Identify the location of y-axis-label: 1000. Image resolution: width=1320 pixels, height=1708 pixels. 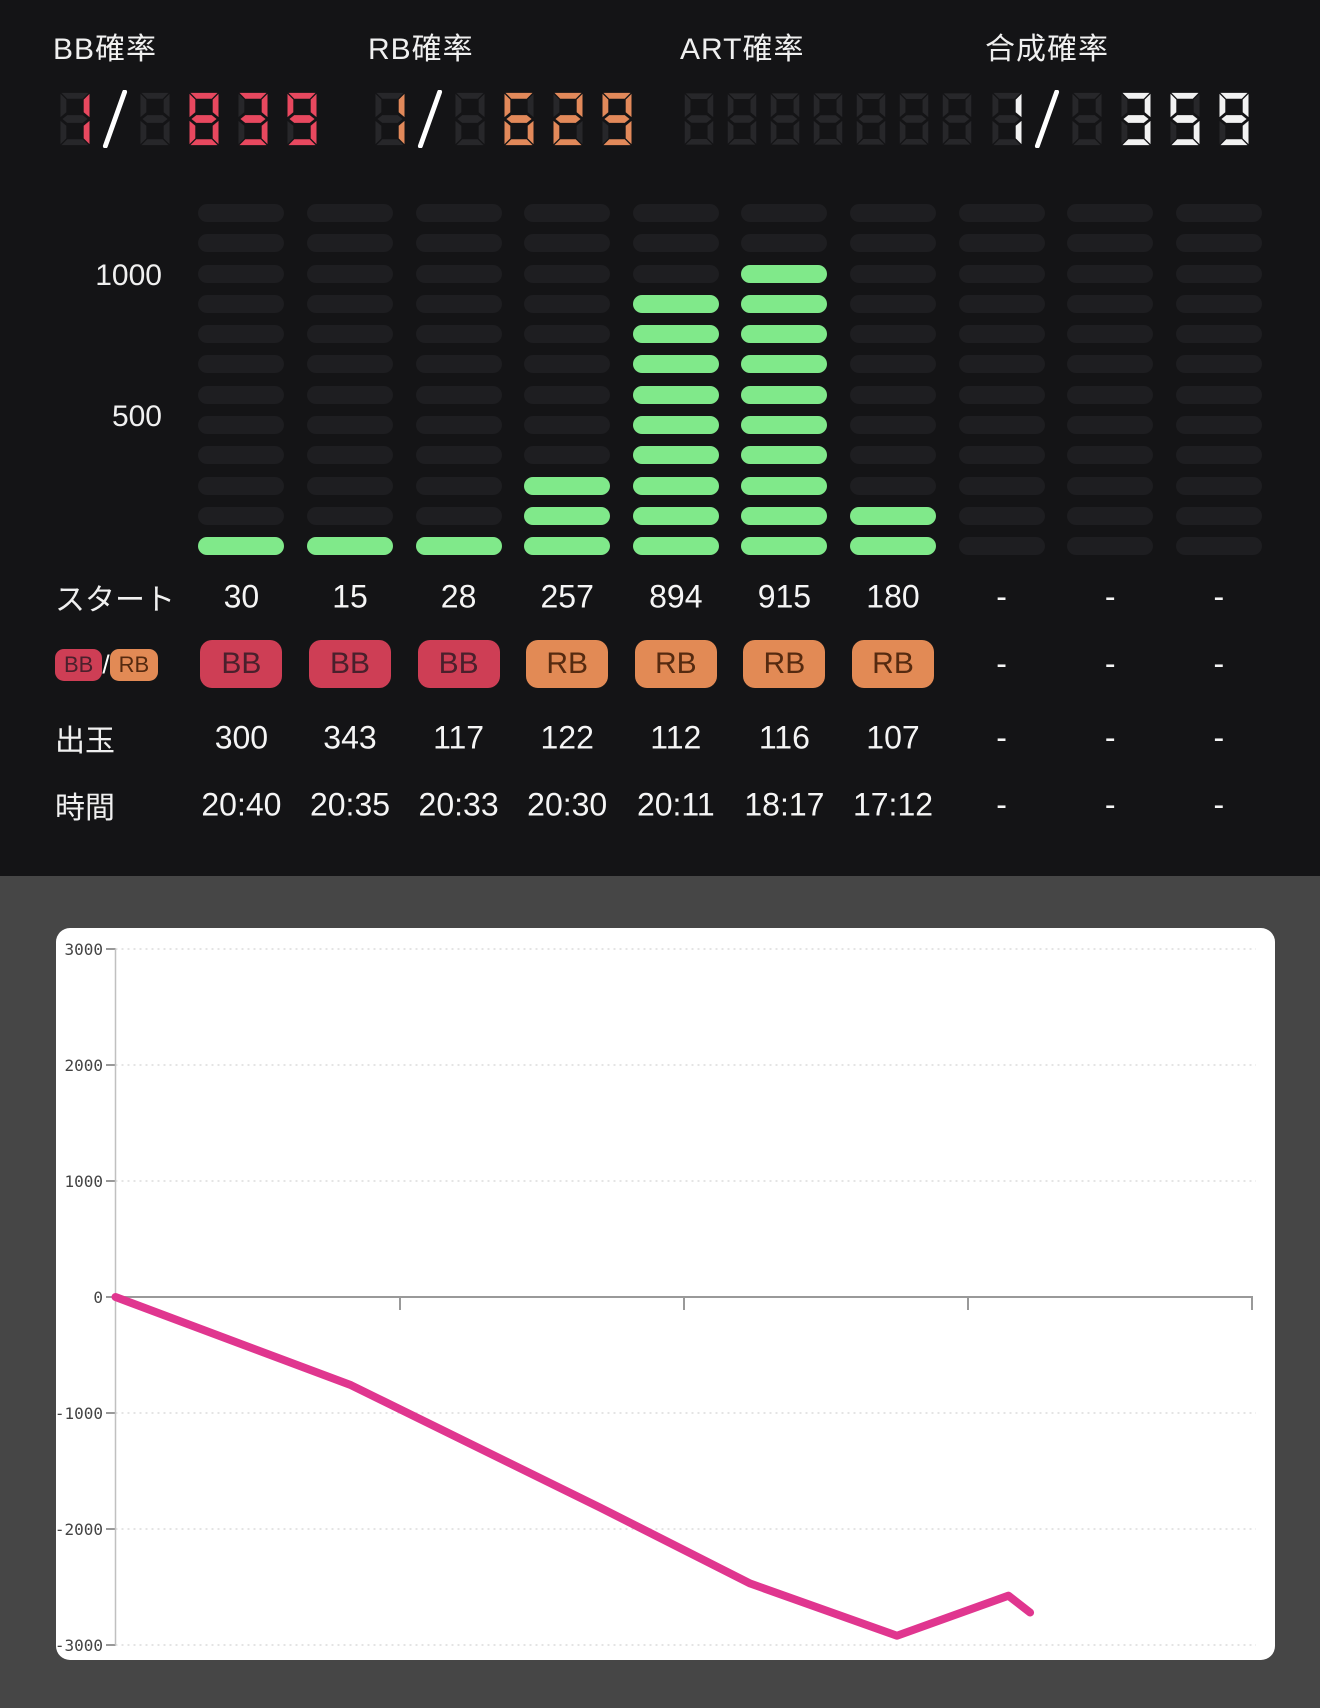
(83, 1181).